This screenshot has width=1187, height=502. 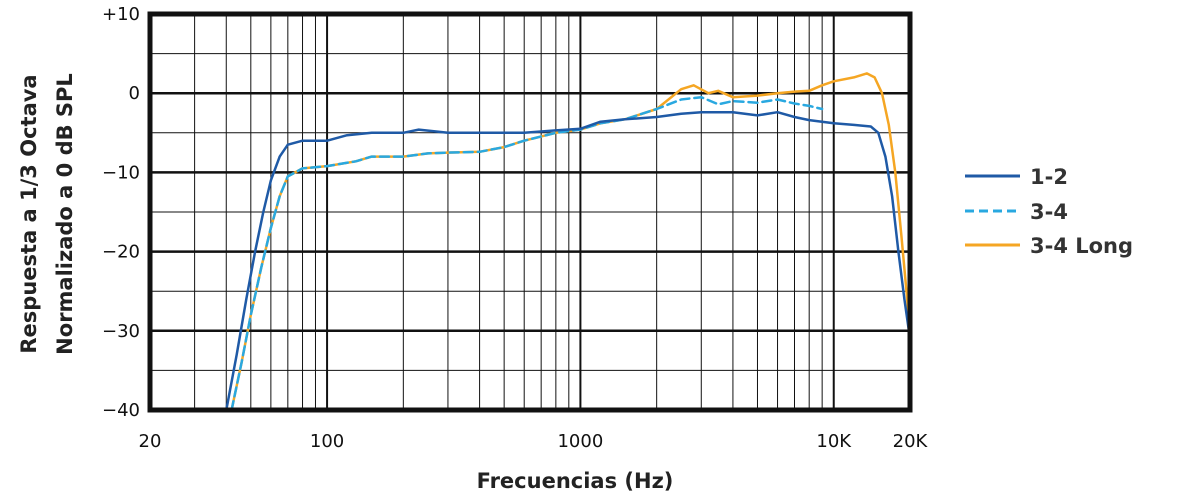 What do you see at coordinates (834, 441) in the screenshot?
I see `x-tick-label: 10K` at bounding box center [834, 441].